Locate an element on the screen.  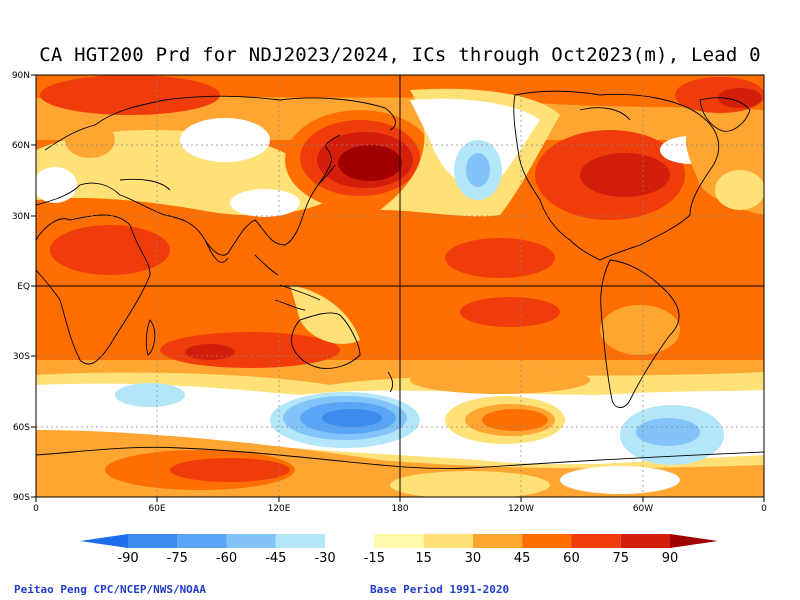
lon-label-60e: 60E is located at coordinates (156, 509).